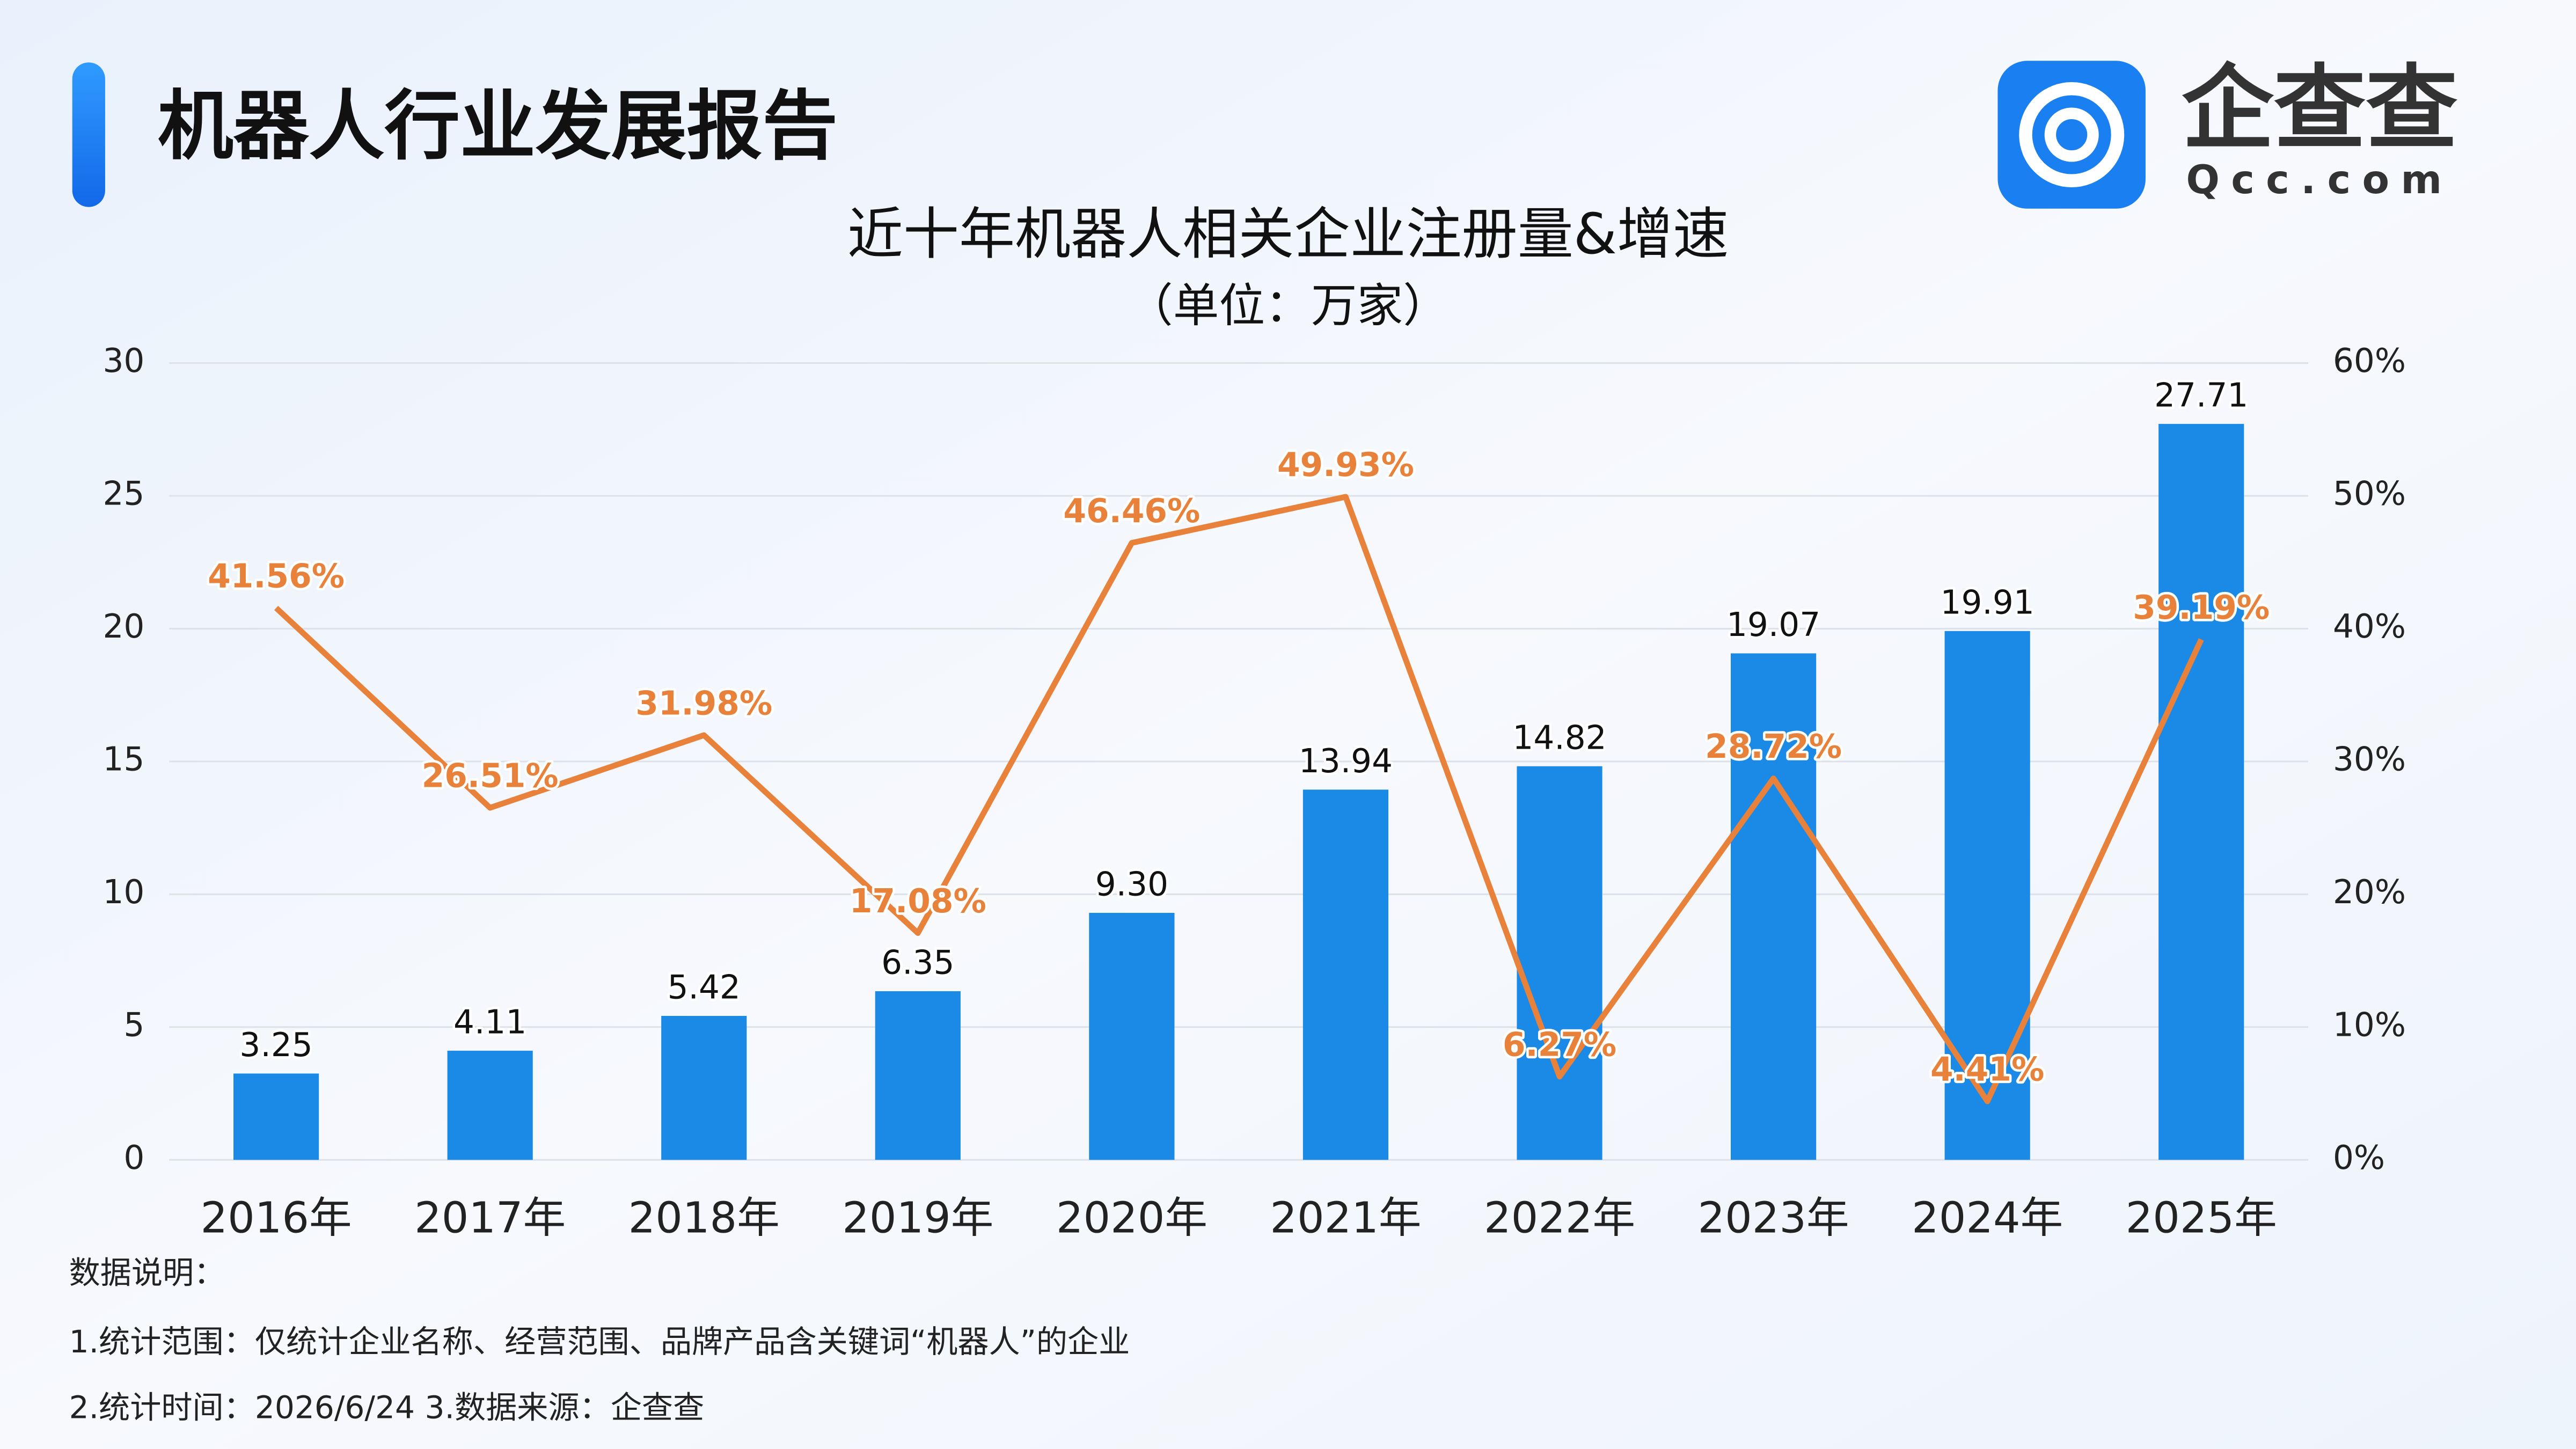 The width and height of the screenshot is (2576, 1449). I want to click on bar-value-label: 5.42, so click(704, 988).